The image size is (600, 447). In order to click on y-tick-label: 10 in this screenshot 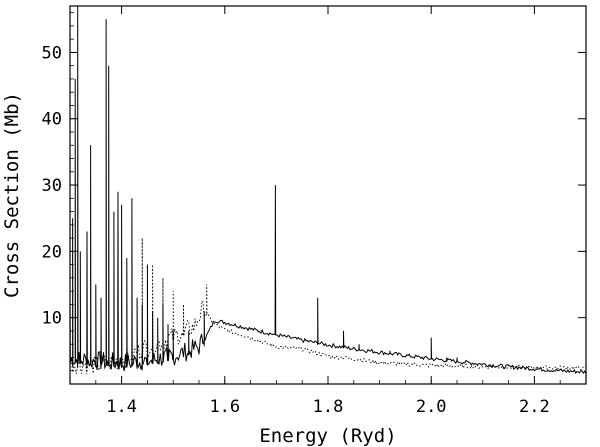, I will do `click(52, 319)`.